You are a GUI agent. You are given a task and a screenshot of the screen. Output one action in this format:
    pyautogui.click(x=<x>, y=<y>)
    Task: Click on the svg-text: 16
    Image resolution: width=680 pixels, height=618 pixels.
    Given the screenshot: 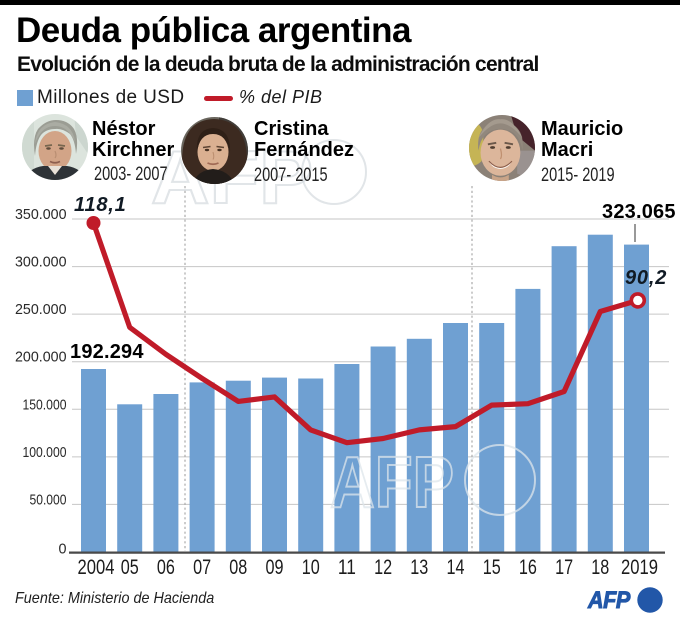 What is the action you would take?
    pyautogui.click(x=528, y=567)
    